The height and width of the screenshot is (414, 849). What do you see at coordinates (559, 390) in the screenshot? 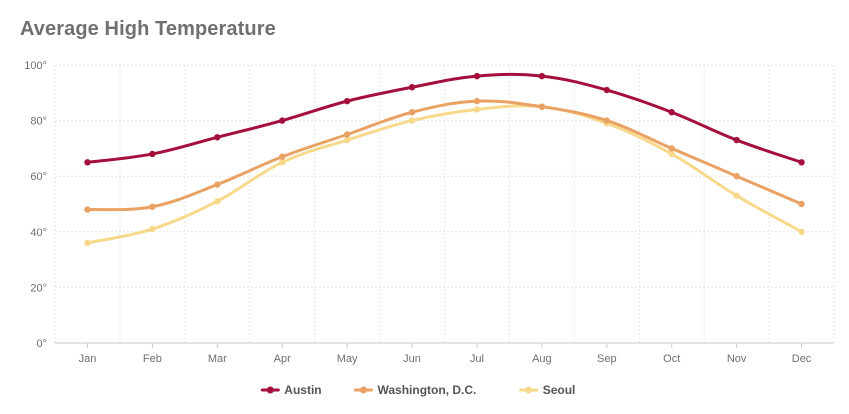
I see `legend-label: Seoul` at bounding box center [559, 390].